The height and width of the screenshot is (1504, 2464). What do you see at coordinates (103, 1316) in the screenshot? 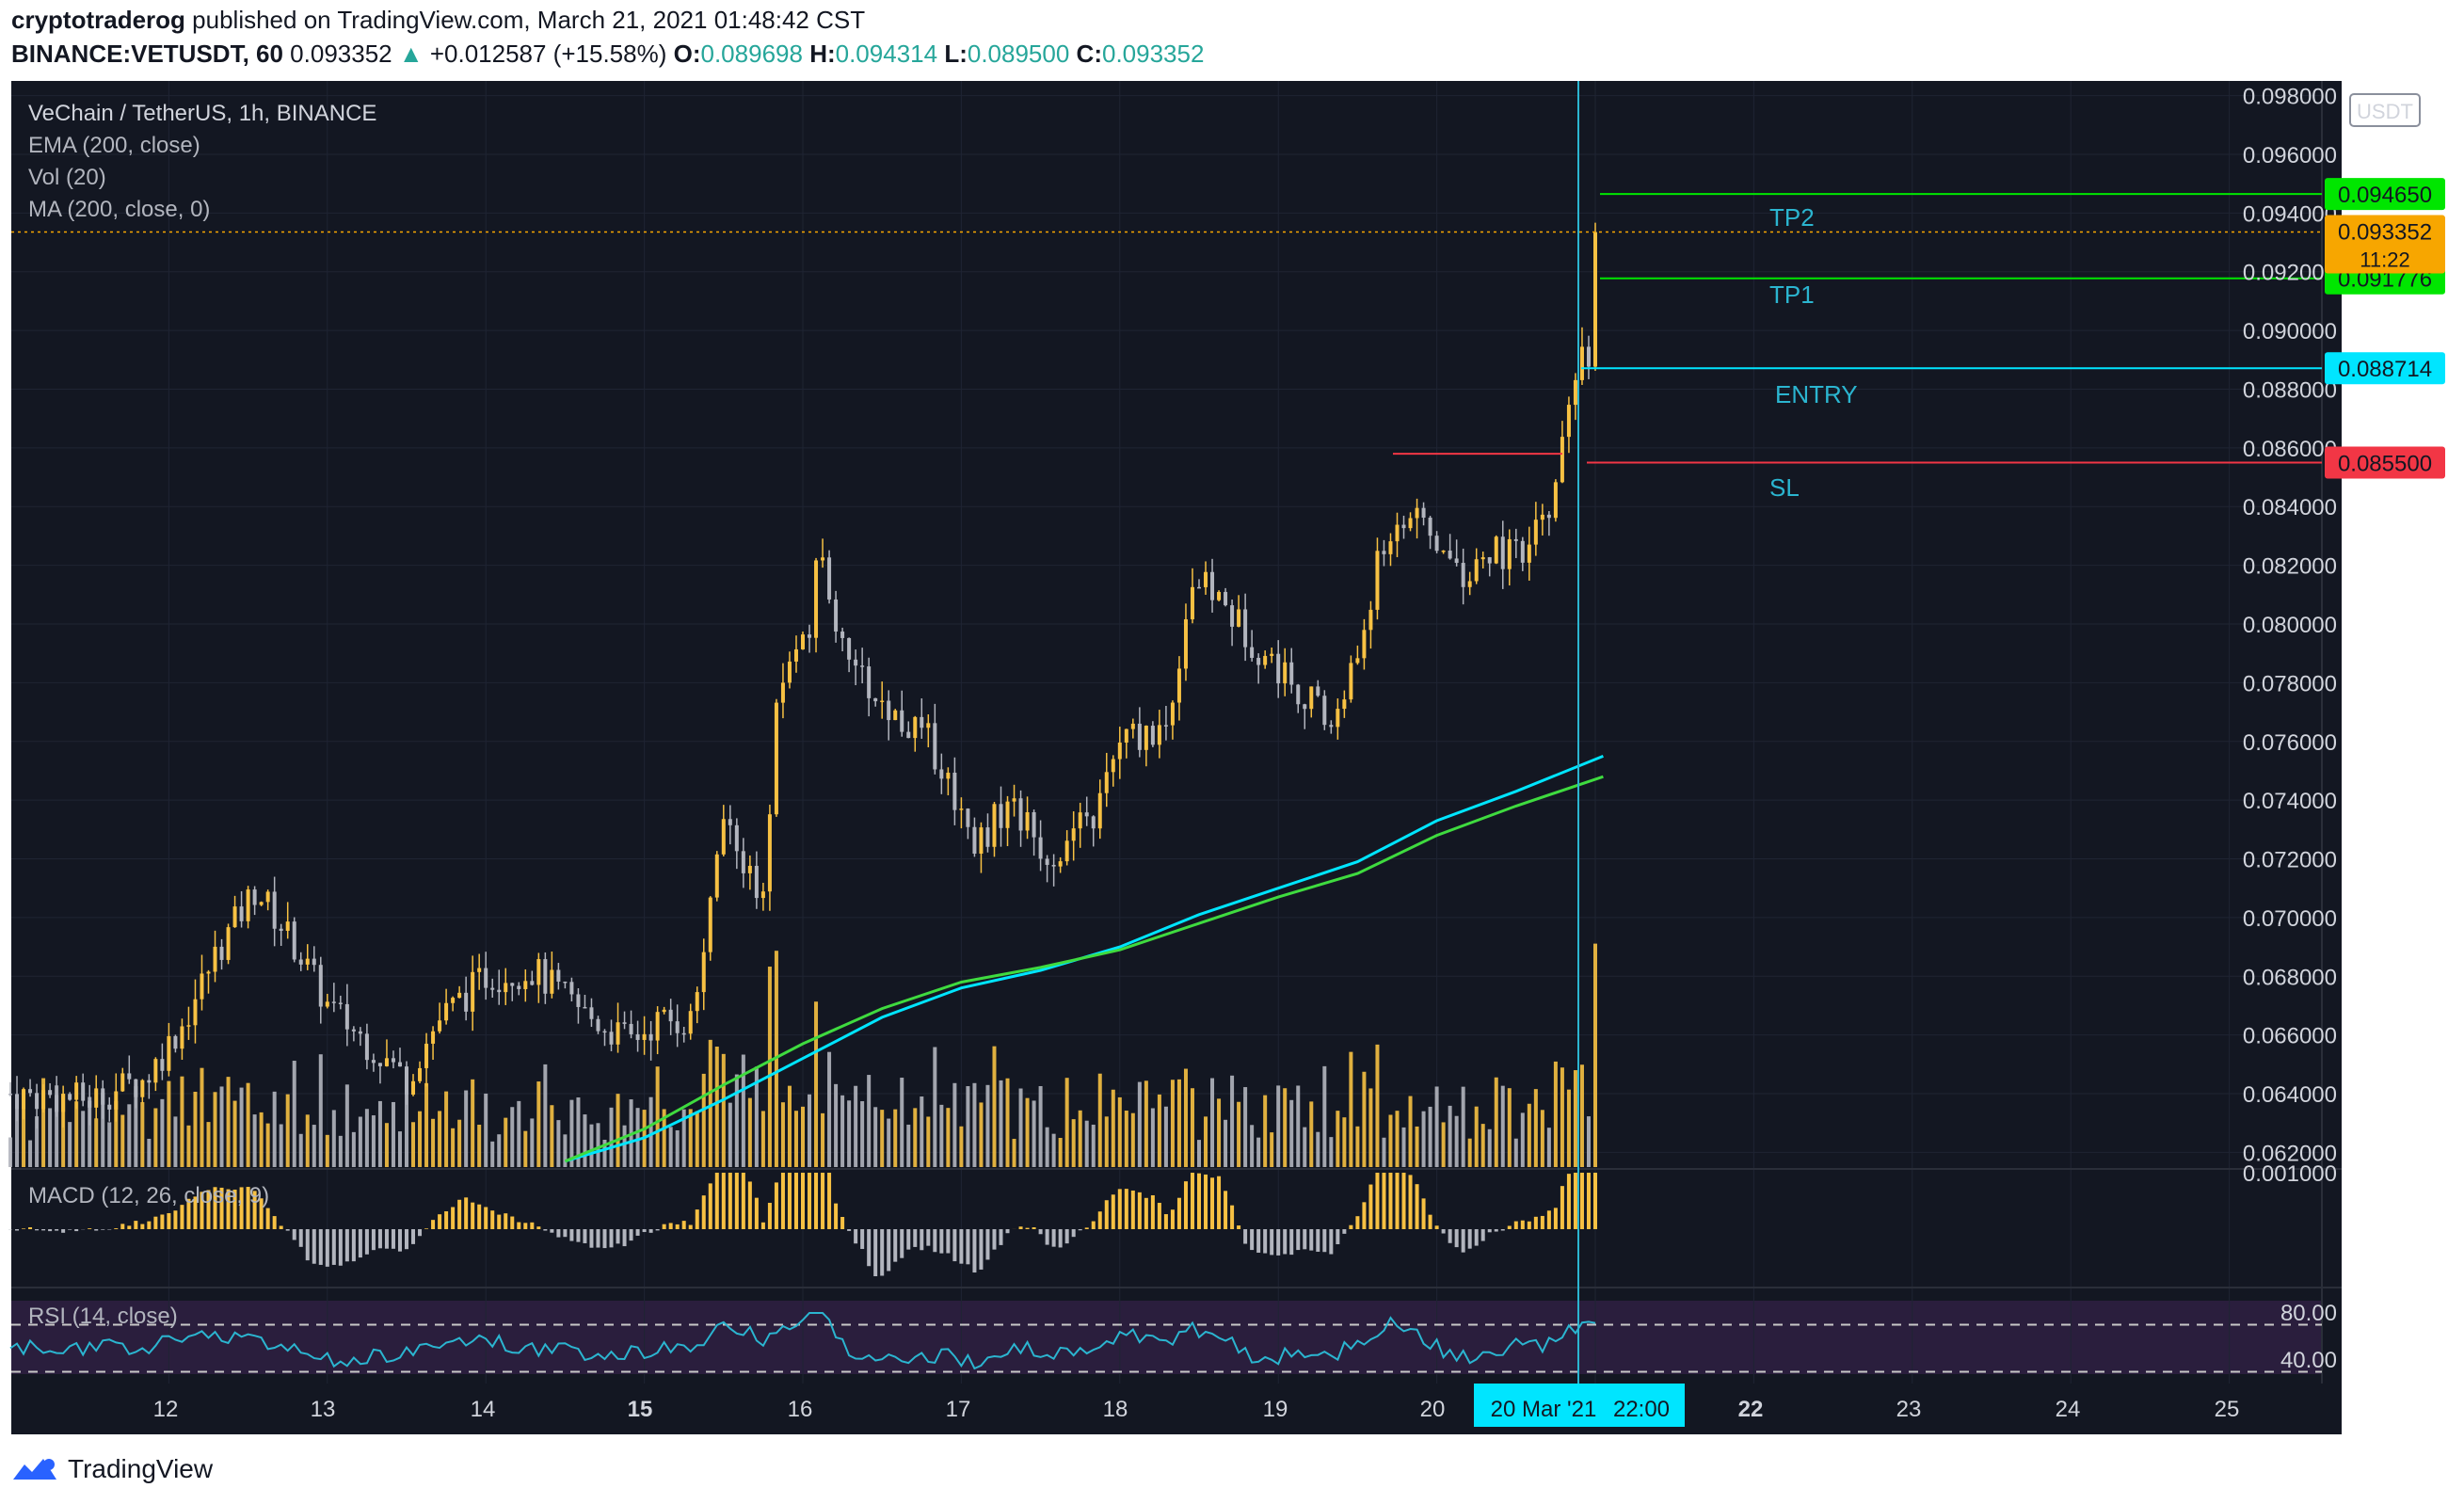
I see `legend-rsi: RSI (14, close)` at bounding box center [103, 1316].